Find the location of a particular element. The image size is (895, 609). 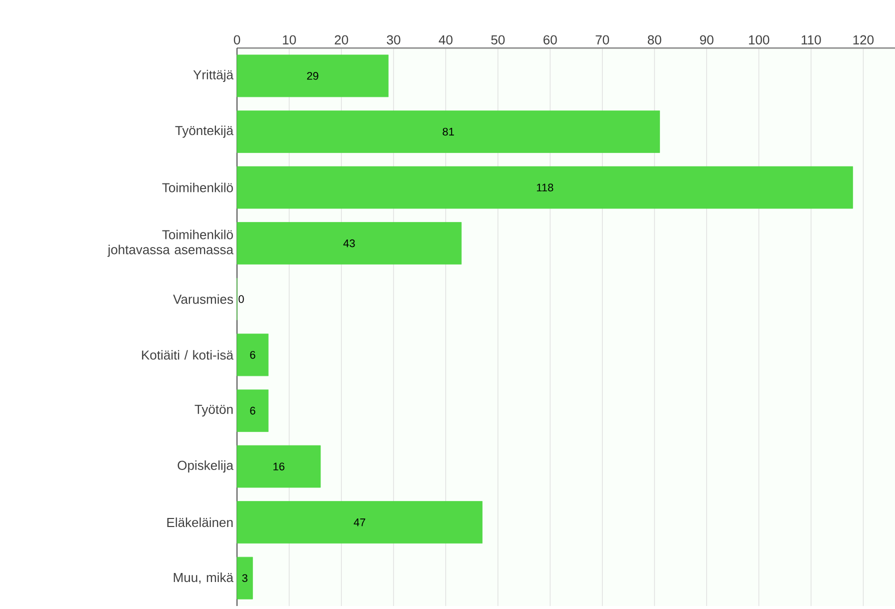

data-label: 118 is located at coordinates (545, 188).